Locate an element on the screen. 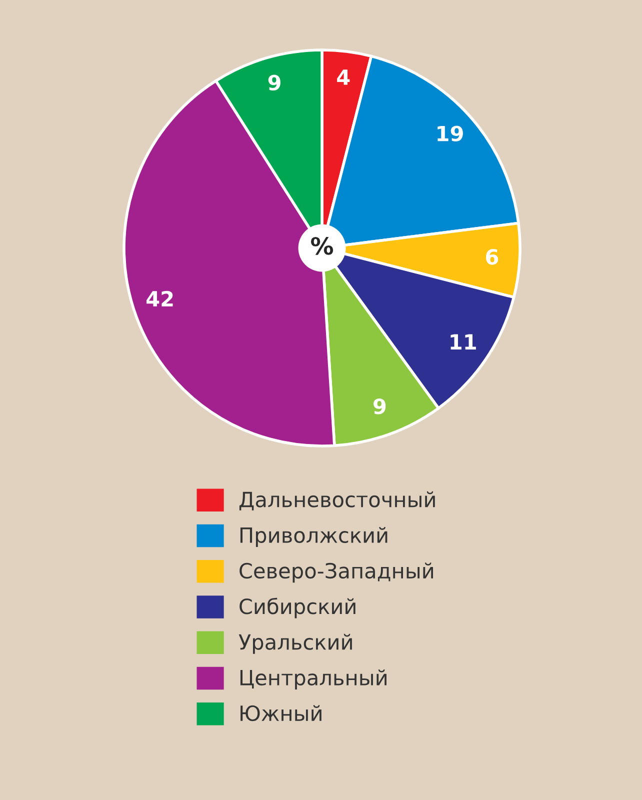 The image size is (642, 800). data-label: 42 is located at coordinates (159, 298).